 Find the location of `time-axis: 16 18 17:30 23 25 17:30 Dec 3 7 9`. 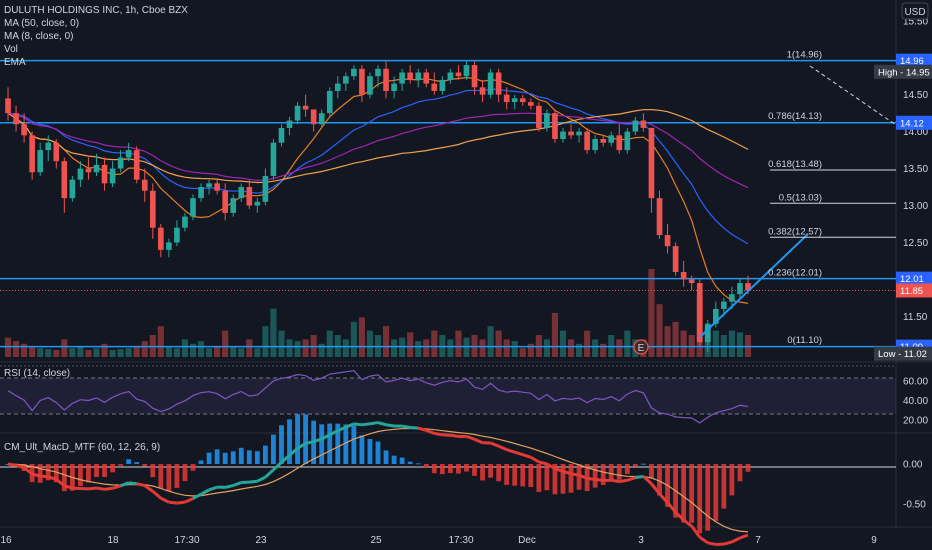

time-axis: 16 18 17:30 23 25 17:30 Dec 3 7 9 is located at coordinates (438, 540).